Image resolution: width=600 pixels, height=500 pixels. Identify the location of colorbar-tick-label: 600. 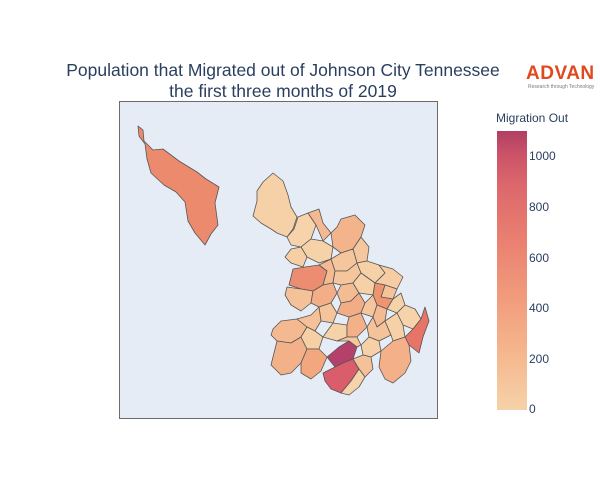
(539, 258).